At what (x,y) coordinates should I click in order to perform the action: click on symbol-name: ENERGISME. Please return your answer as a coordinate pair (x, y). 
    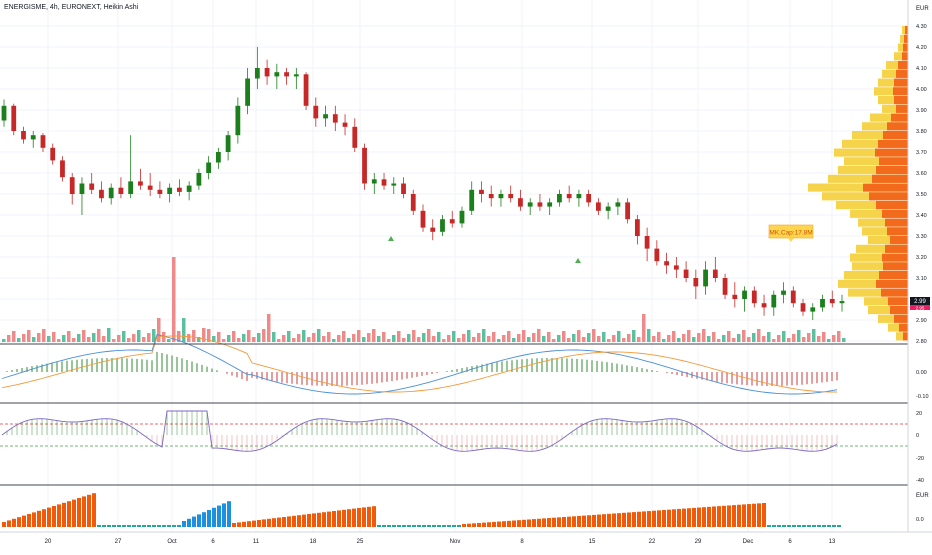
    Looking at the image, I should click on (25, 7).